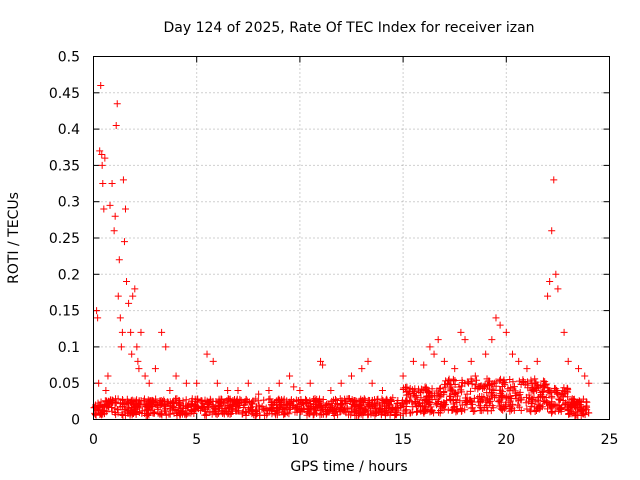  I want to click on y-tick-label: 0.35, so click(64, 166).